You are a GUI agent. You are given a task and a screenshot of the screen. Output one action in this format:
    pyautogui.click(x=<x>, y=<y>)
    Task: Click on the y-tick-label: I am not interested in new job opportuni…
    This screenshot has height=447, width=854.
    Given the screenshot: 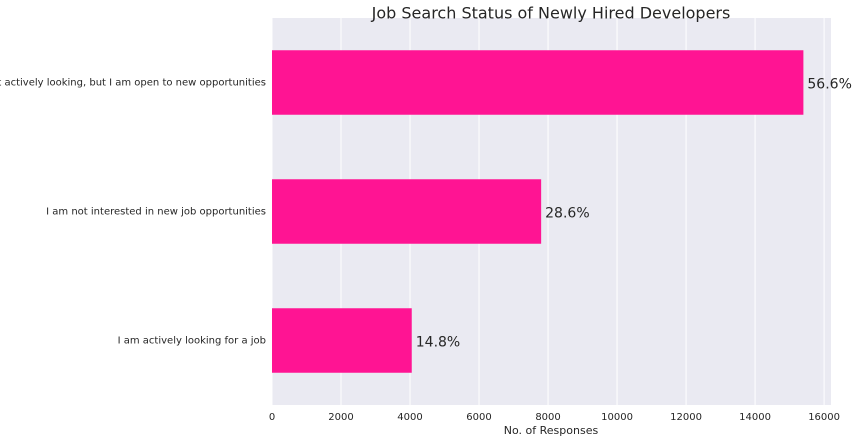 What is the action you would take?
    pyautogui.click(x=156, y=212)
    